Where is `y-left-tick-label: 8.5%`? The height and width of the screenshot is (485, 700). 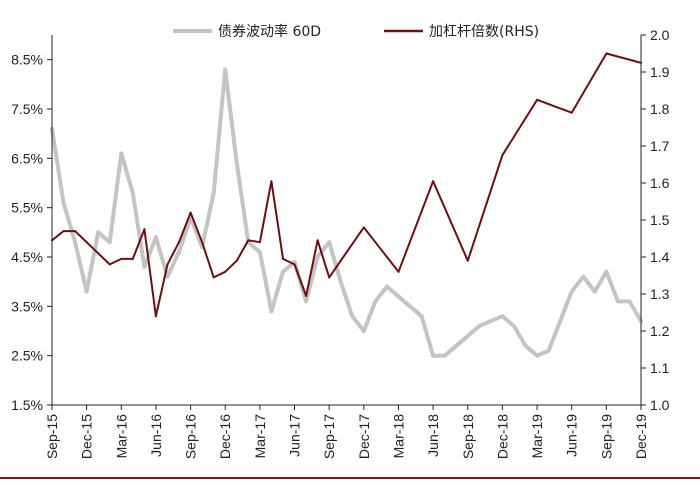 y-left-tick-label: 8.5% is located at coordinates (27, 60).